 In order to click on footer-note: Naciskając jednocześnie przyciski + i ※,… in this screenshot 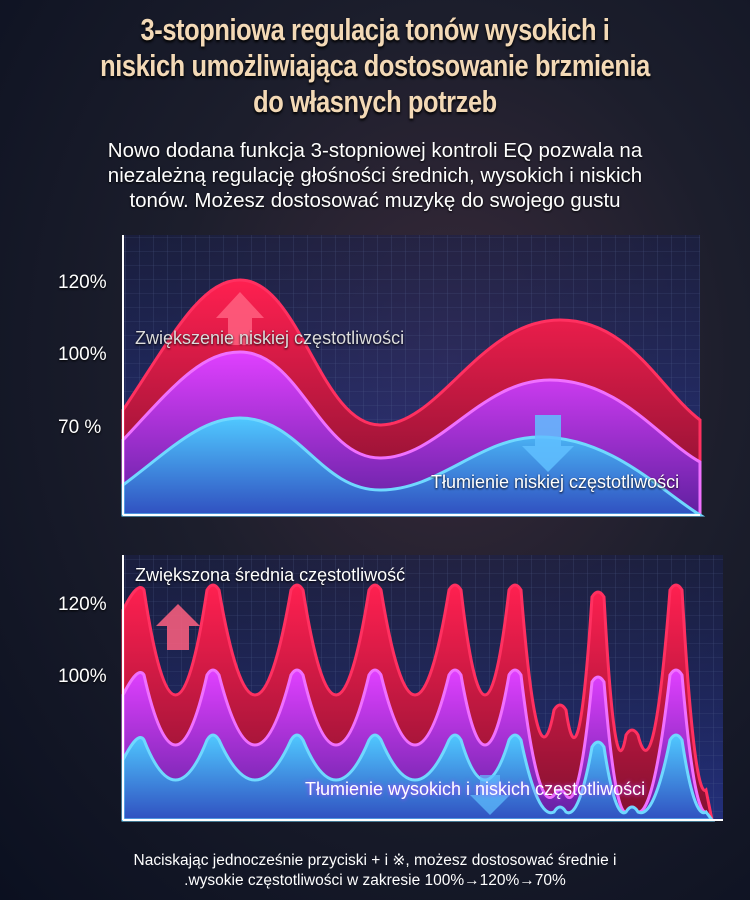, I will do `click(375, 871)`.